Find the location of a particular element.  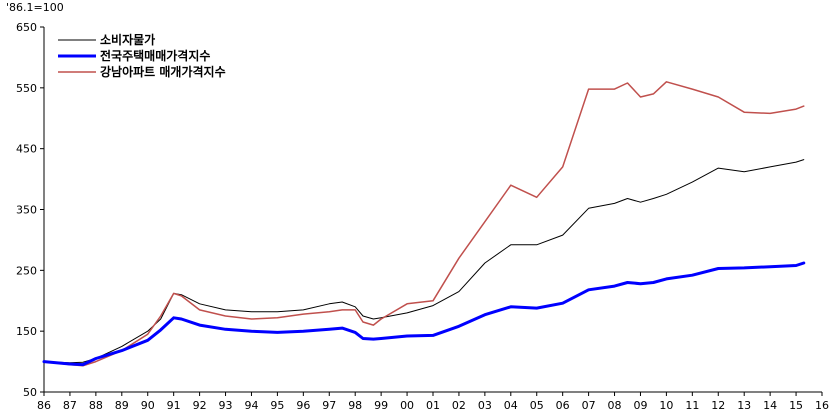

x-tick-label: 10 is located at coordinates (666, 405).